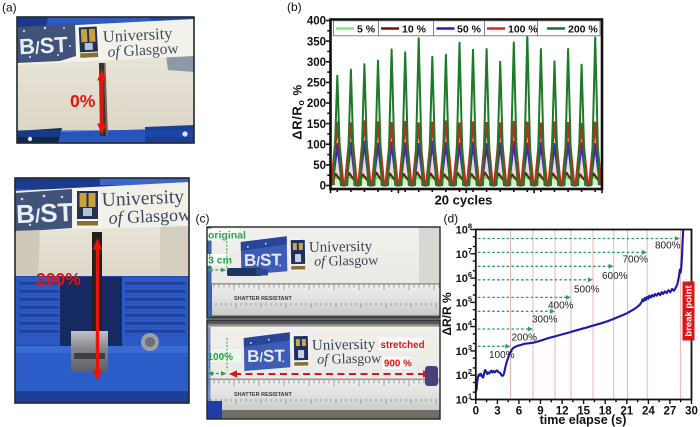  I want to click on svg-text: ΔR/R %, so click(447, 314).